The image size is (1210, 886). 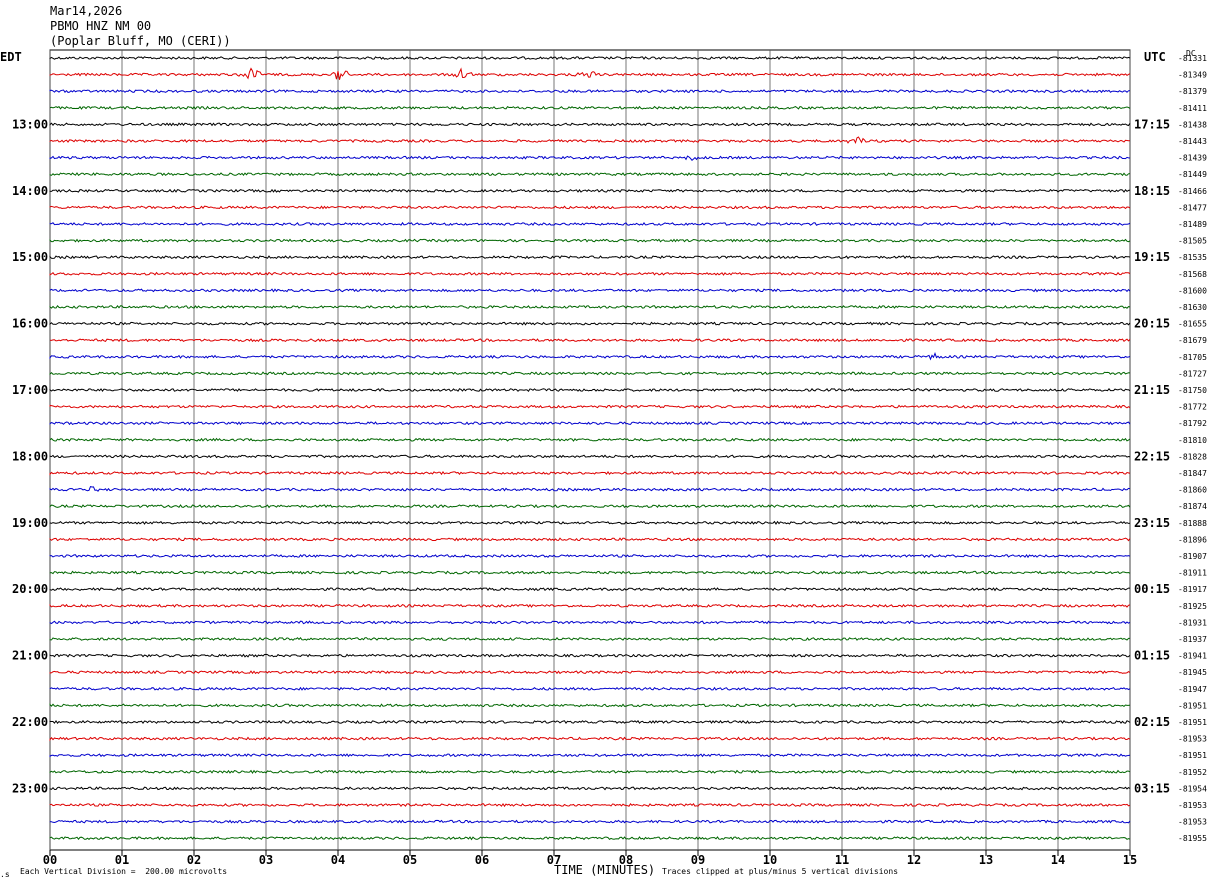 What do you see at coordinates (605, 870) in the screenshot?
I see `x-axis-title: TIME (MINUTES)` at bounding box center [605, 870].